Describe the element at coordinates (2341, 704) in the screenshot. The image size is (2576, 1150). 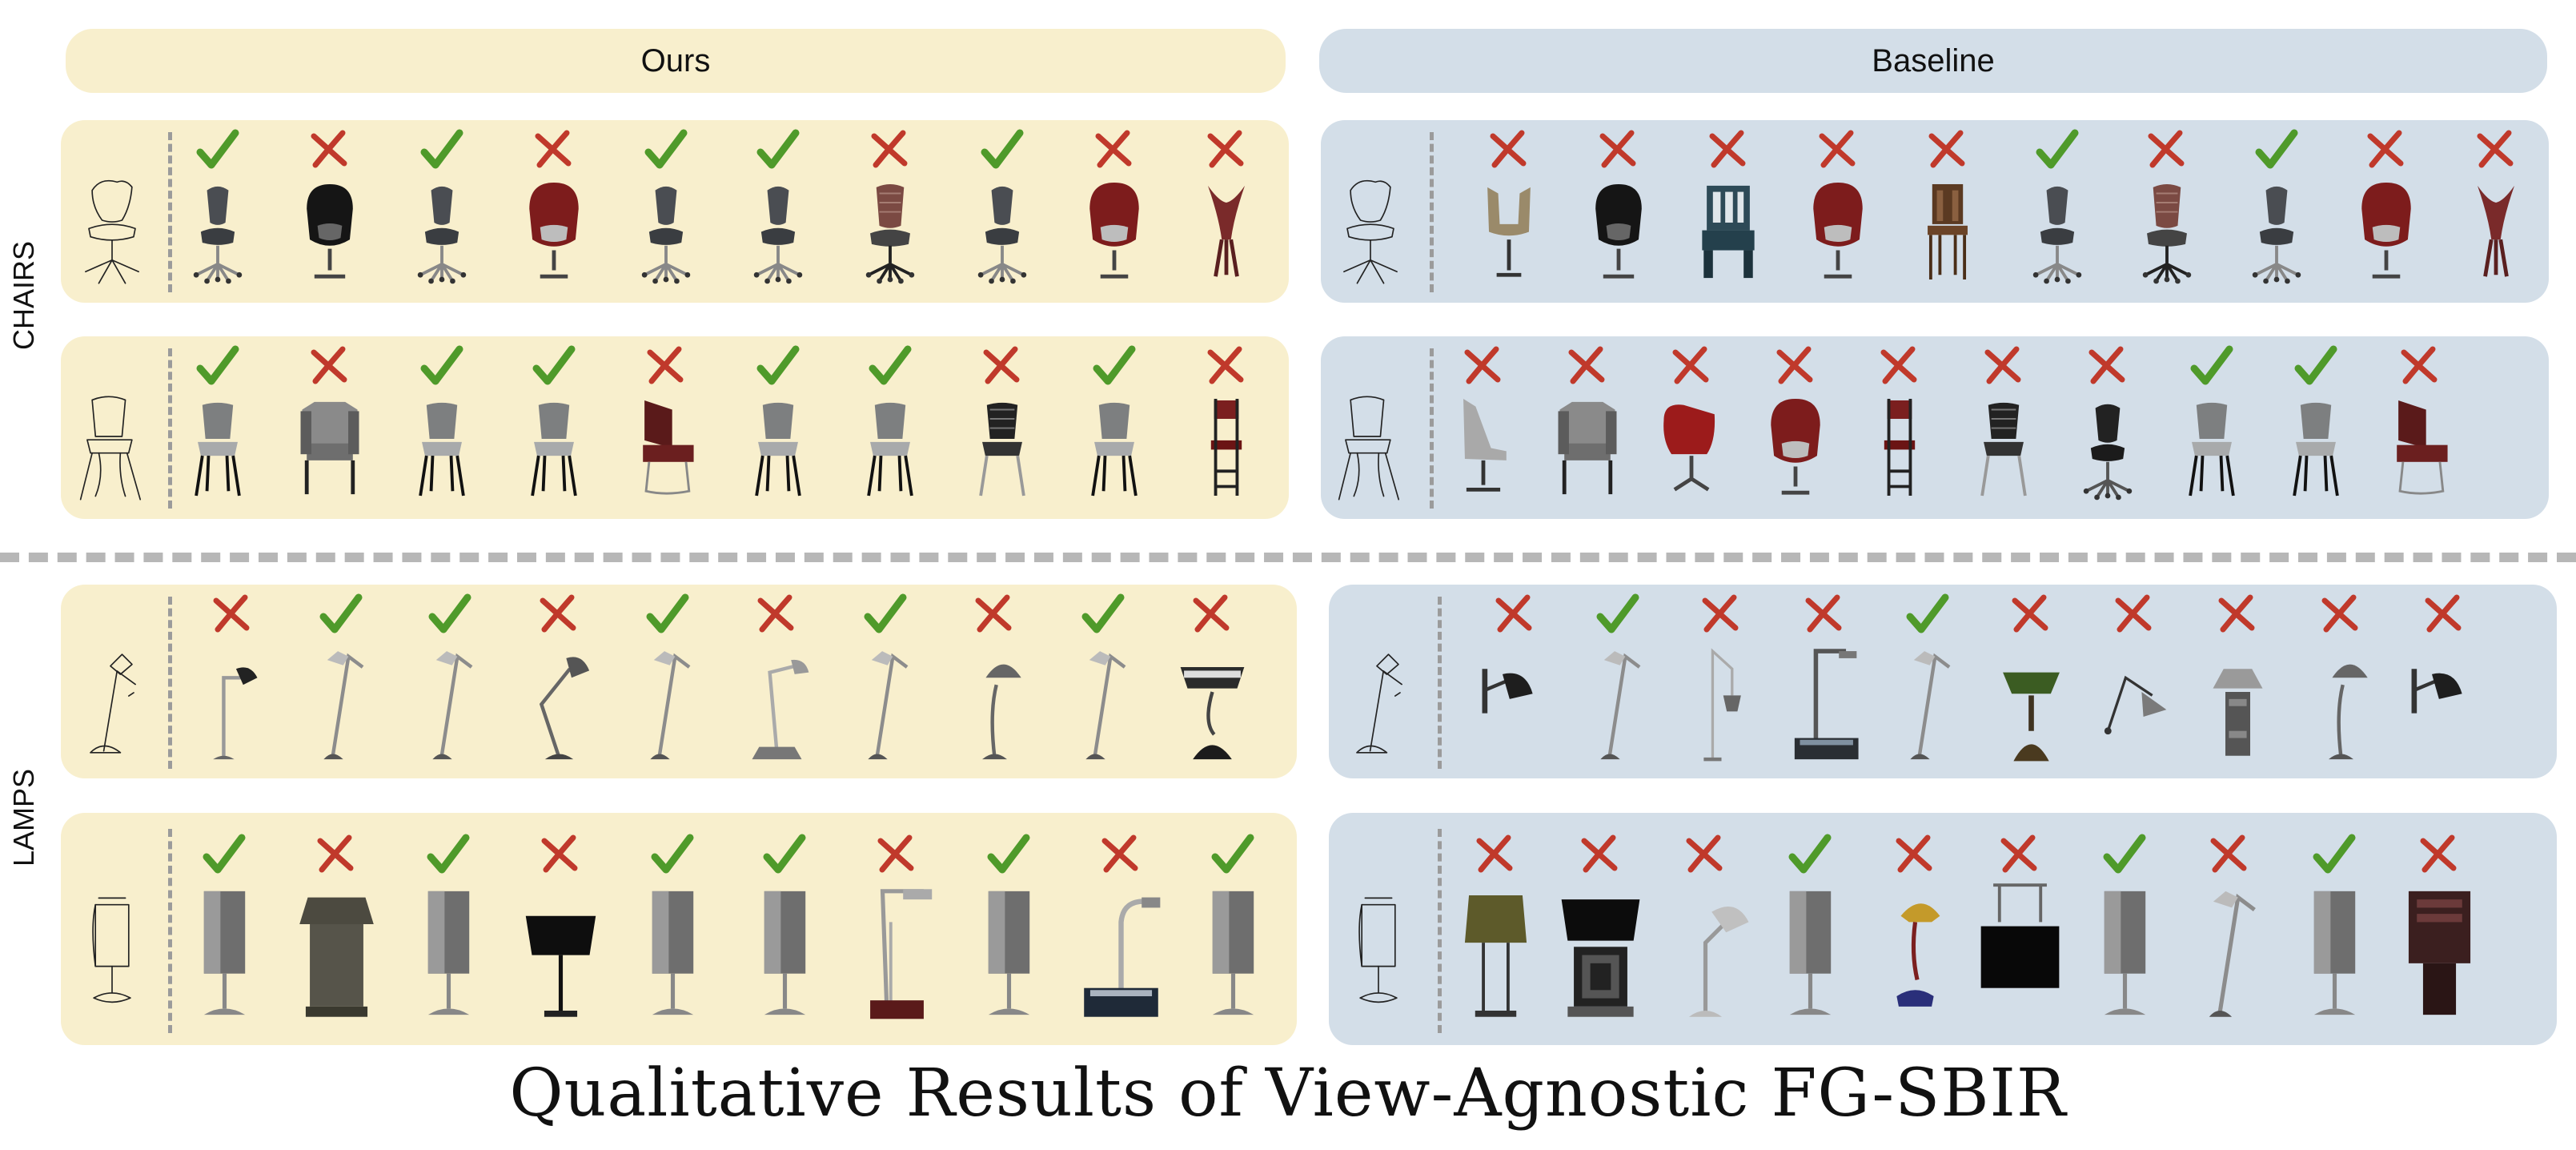
I see `retrieved-dome-lamp` at that location.